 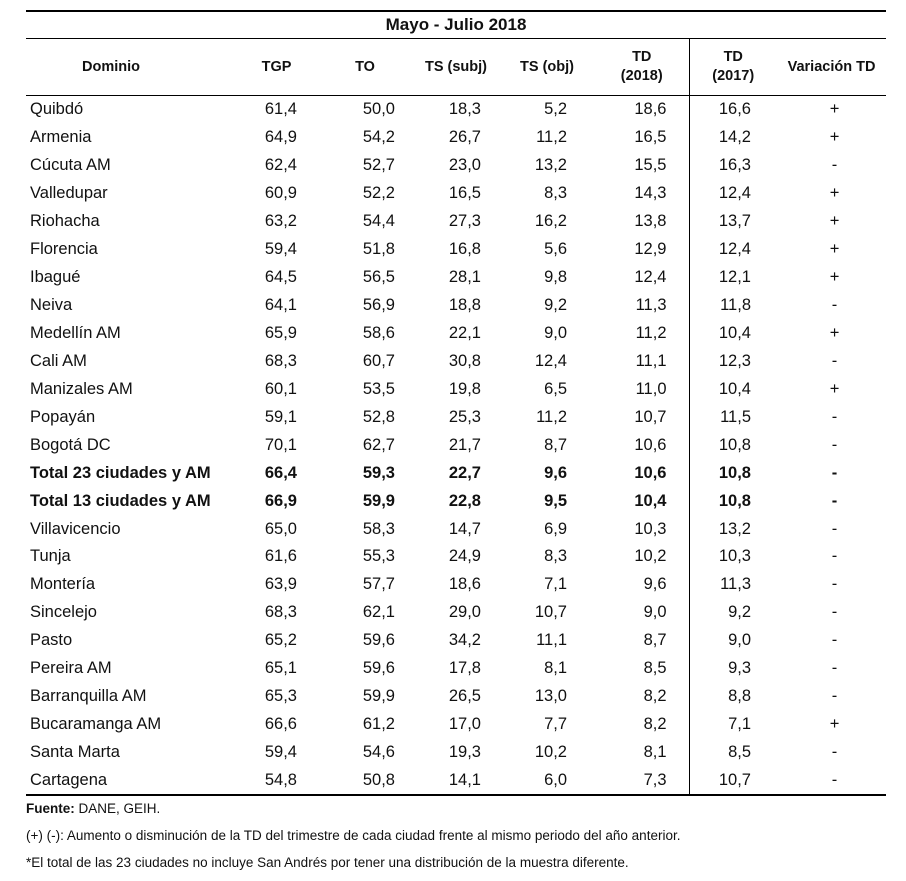 I want to click on cell-to: 59,6, so click(x=378, y=668).